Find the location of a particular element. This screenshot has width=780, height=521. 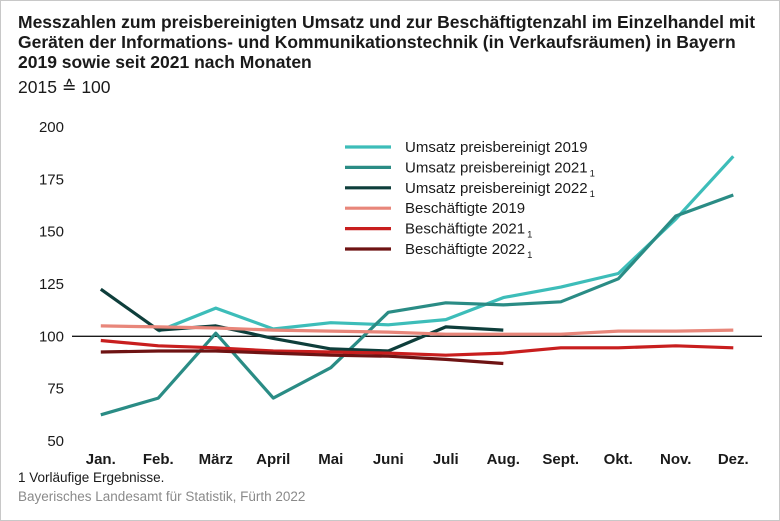

y-tick-label: 200 is located at coordinates (51, 127).